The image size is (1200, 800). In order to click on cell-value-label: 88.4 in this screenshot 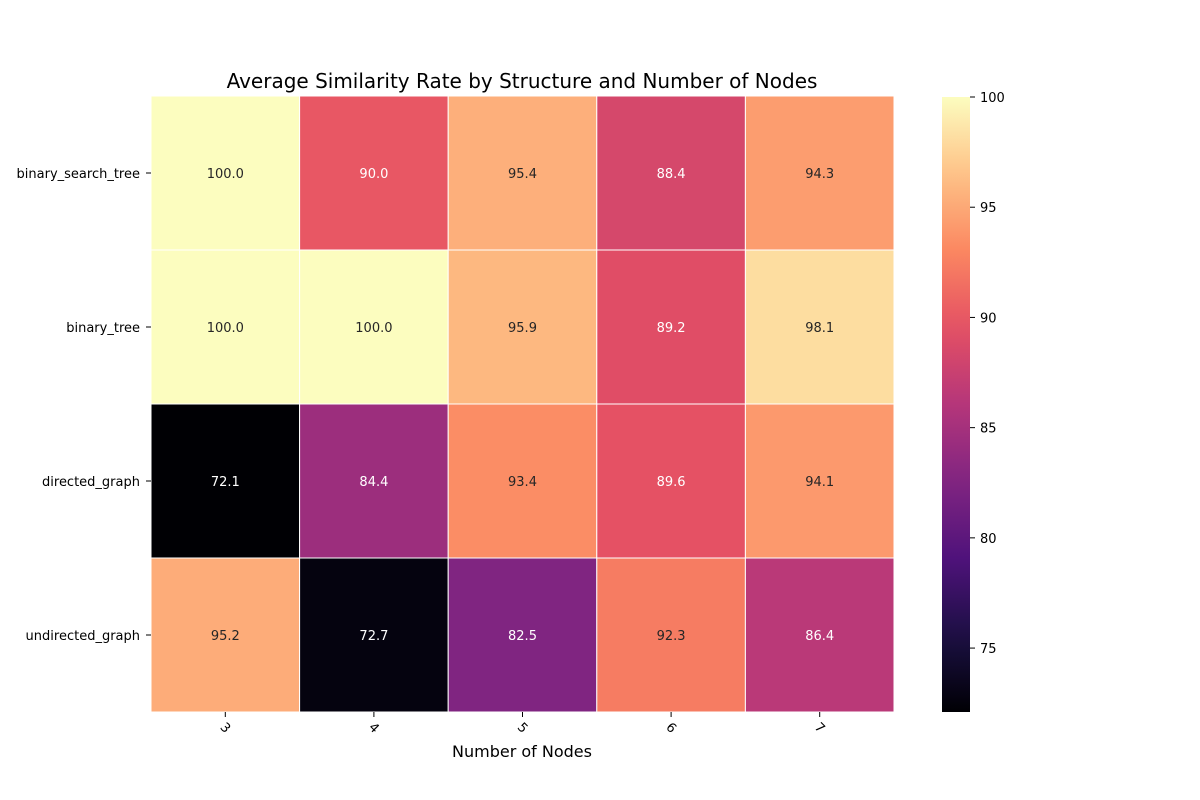, I will do `click(671, 174)`.